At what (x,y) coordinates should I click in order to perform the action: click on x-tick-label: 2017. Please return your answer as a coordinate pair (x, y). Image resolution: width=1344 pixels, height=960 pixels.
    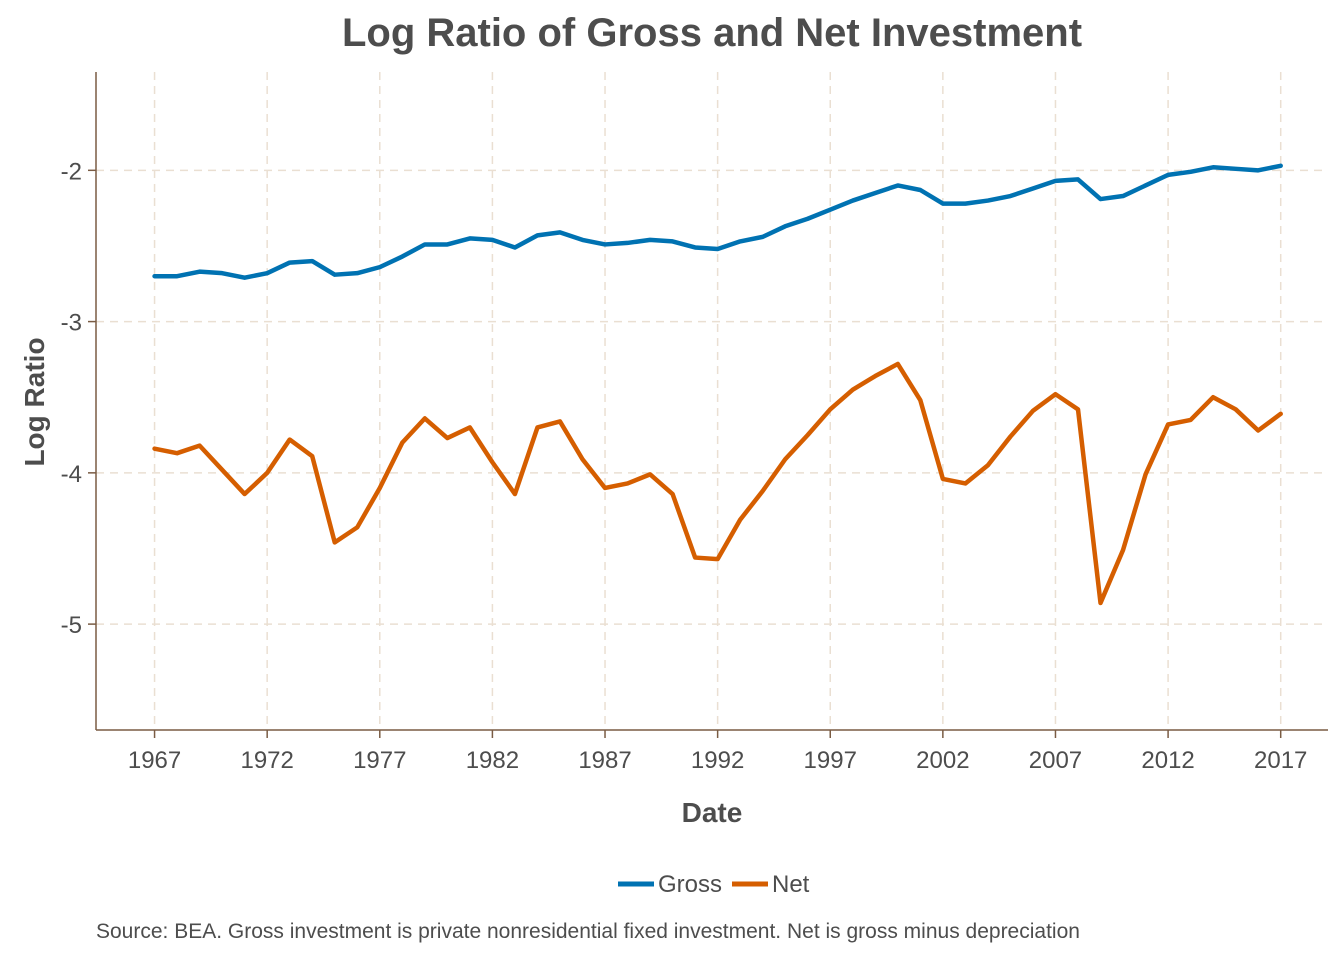
    Looking at the image, I should click on (1280, 760).